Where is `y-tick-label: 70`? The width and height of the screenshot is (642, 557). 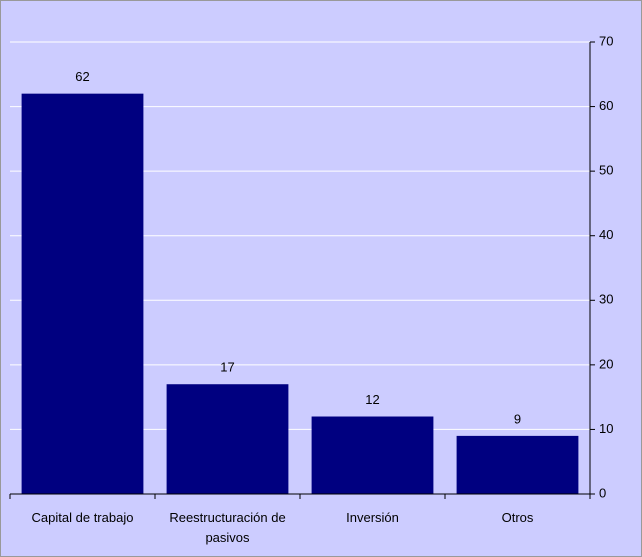 y-tick-label: 70 is located at coordinates (606, 40).